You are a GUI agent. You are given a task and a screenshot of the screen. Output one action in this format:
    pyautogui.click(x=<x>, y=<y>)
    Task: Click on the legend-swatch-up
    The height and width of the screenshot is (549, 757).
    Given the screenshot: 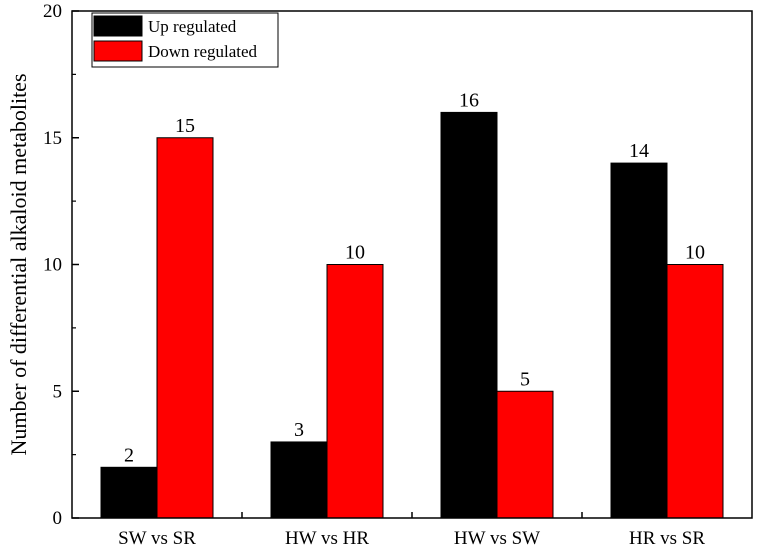 What is the action you would take?
    pyautogui.click(x=118, y=26)
    